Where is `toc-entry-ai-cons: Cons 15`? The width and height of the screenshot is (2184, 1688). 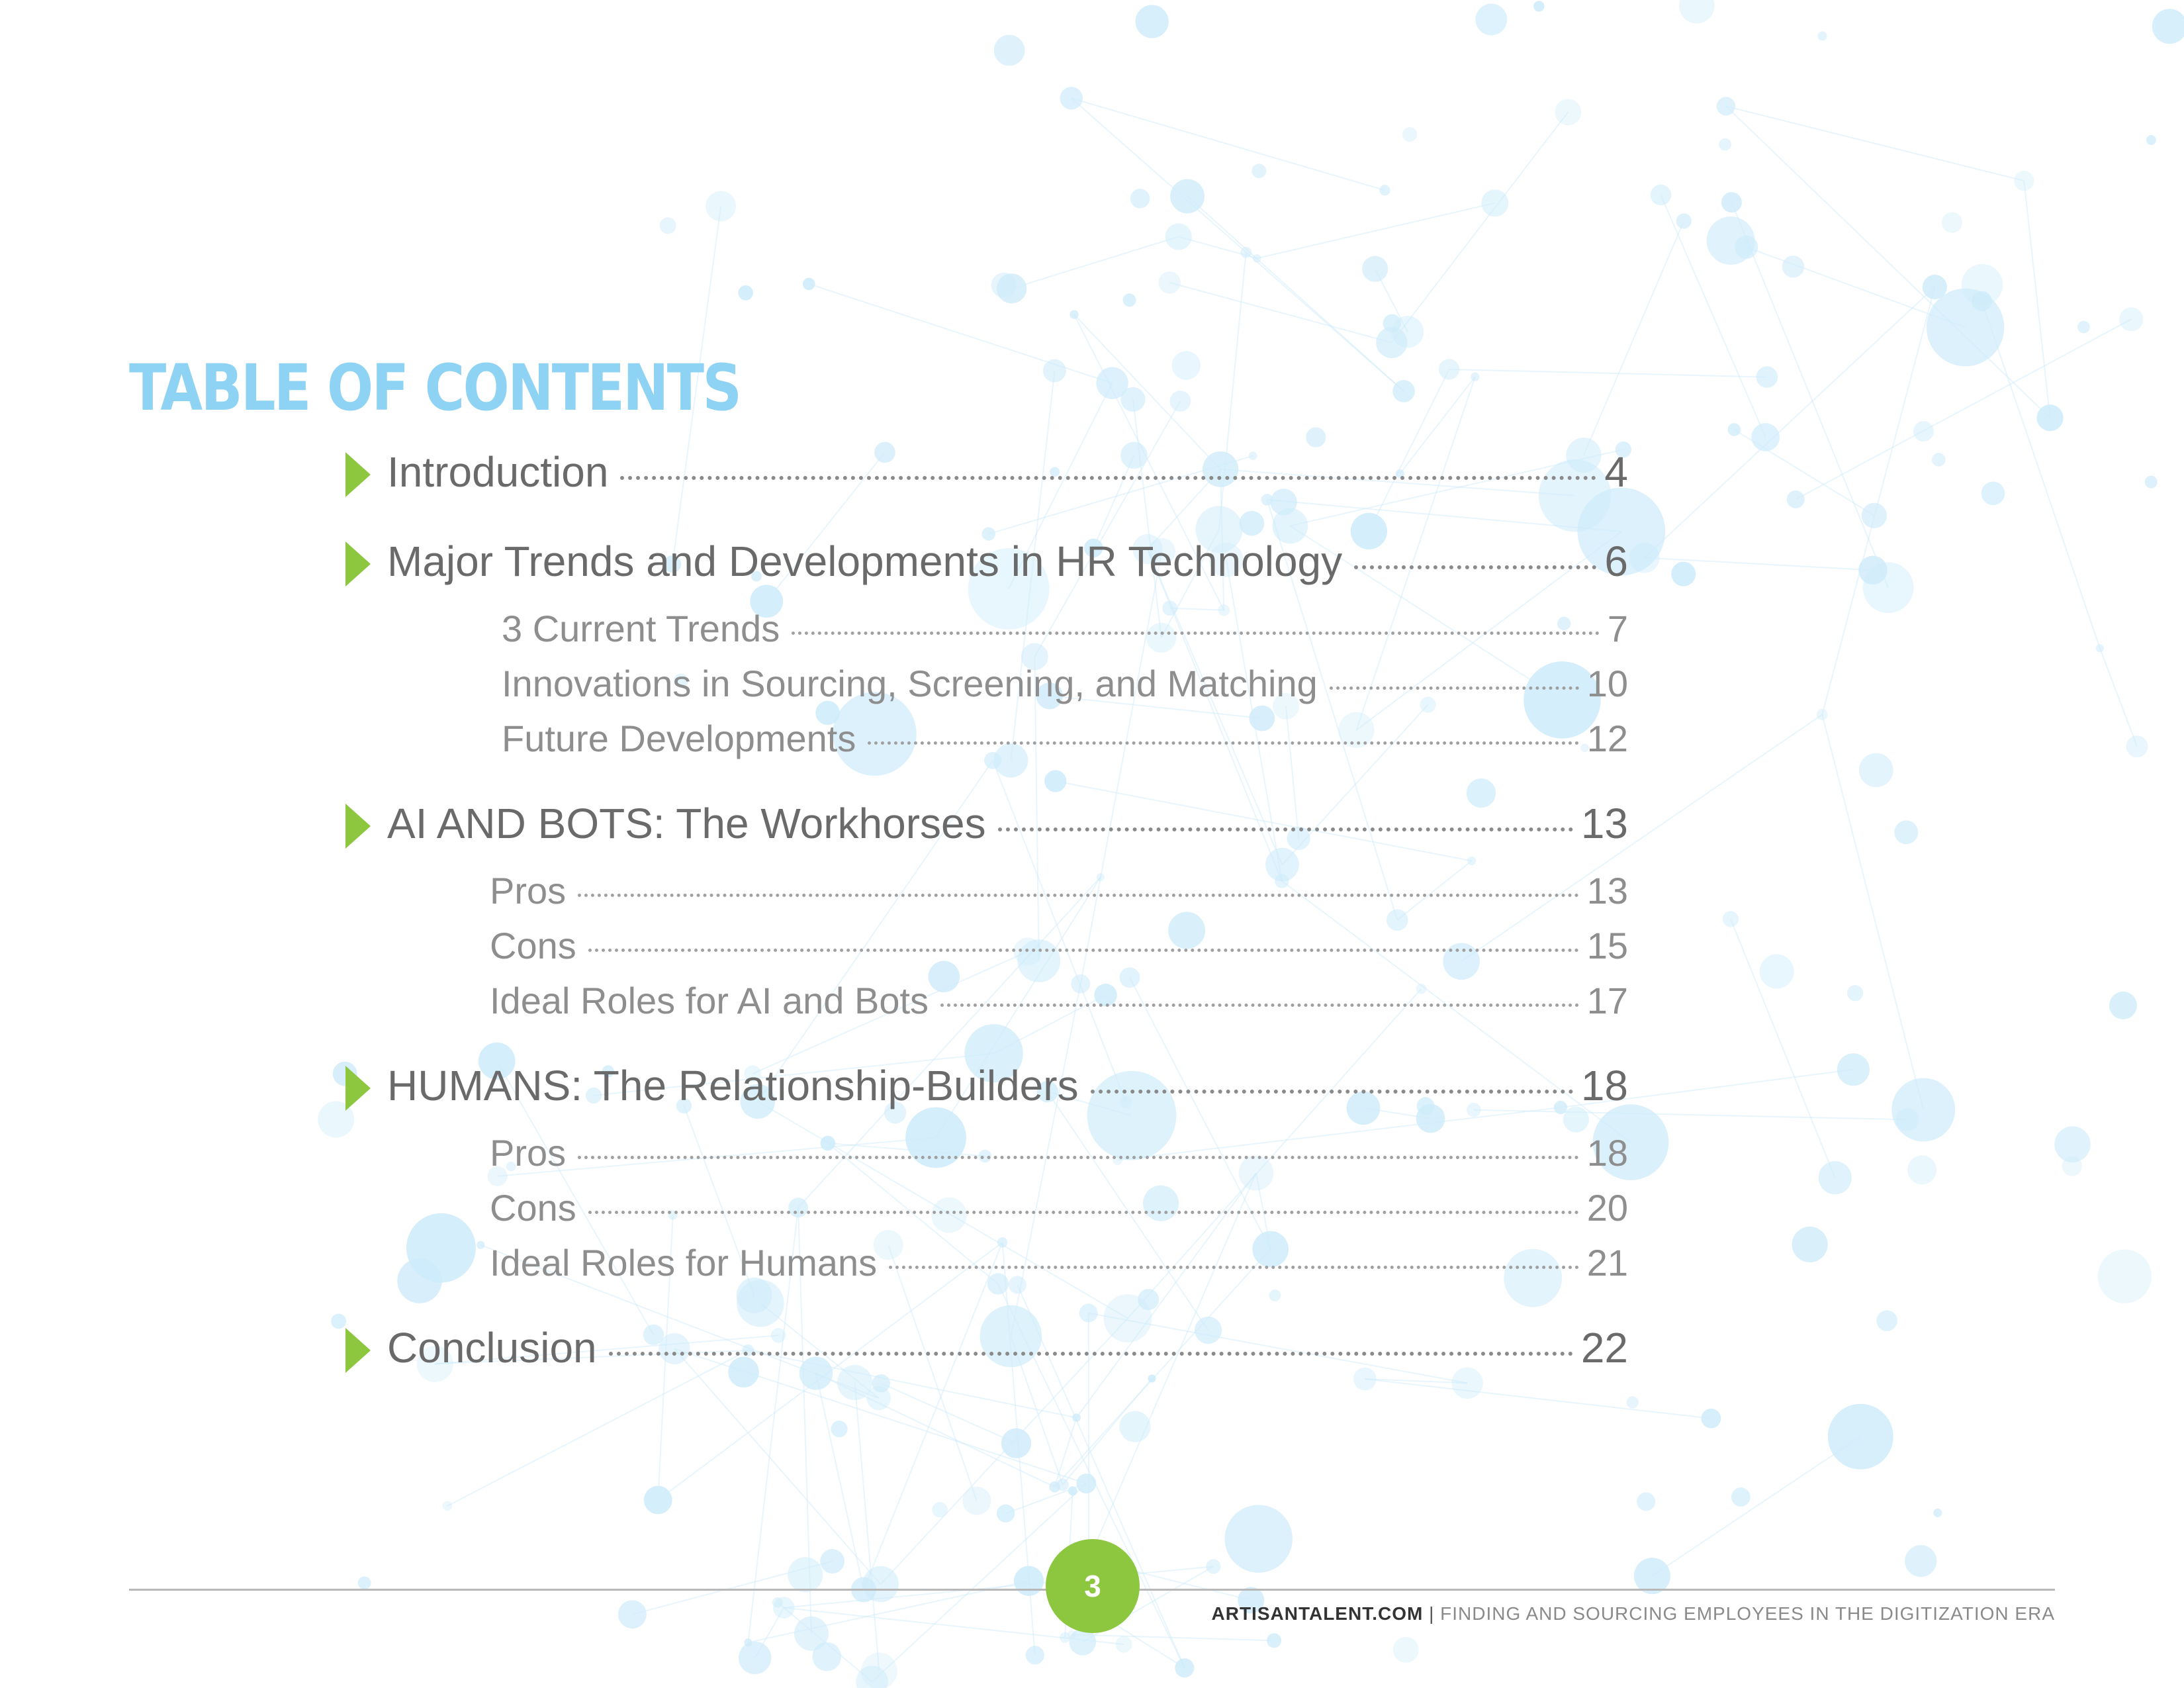 toc-entry-ai-cons: Cons 15 is located at coordinates (1059, 945).